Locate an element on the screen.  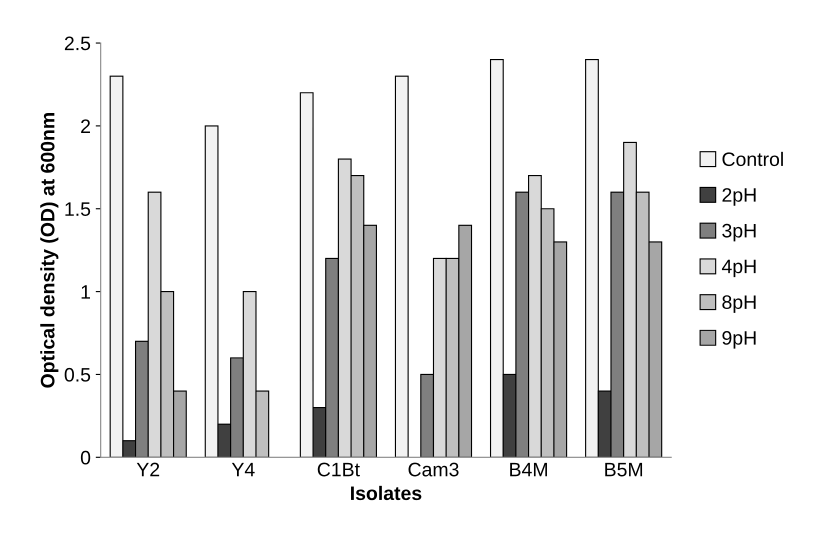
y-tick-label: 0.5 is located at coordinates (77, 375).